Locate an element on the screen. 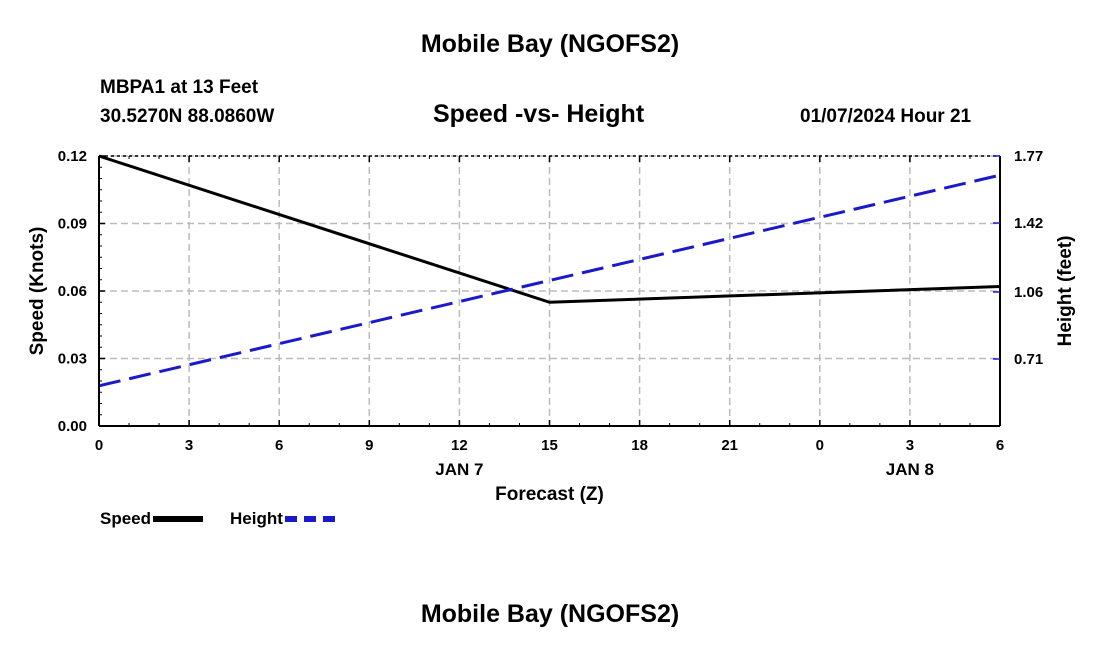 The width and height of the screenshot is (1100, 650). y2-axis-title: Height (feet) is located at coordinates (1065, 291).